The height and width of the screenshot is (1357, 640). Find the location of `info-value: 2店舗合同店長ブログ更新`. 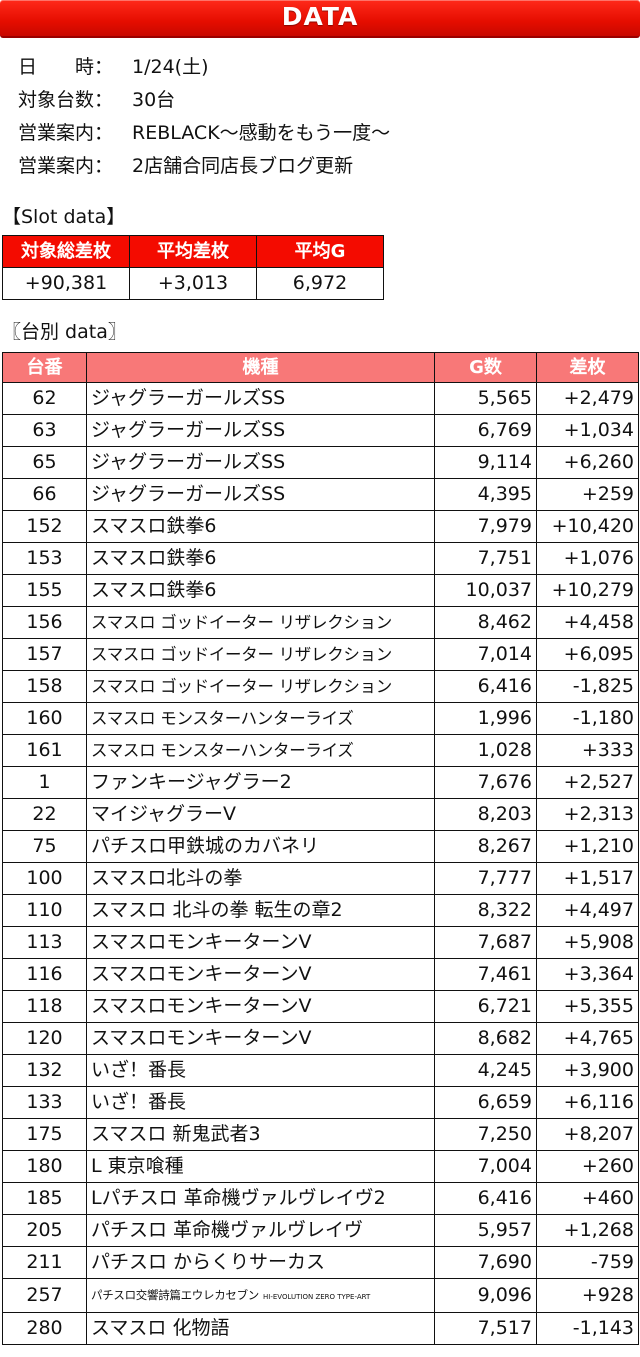

info-value: 2店舗合同店長ブログ更新 is located at coordinates (243, 166).